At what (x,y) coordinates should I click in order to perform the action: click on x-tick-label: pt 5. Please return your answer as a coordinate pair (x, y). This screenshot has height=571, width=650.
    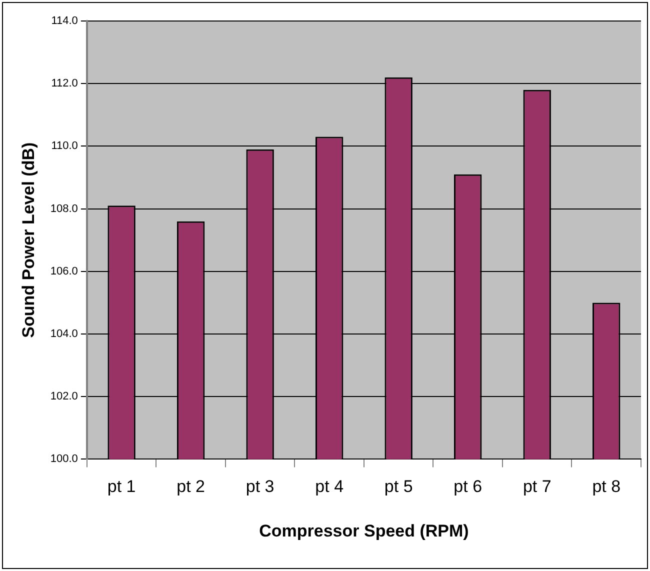
    Looking at the image, I should click on (398, 486).